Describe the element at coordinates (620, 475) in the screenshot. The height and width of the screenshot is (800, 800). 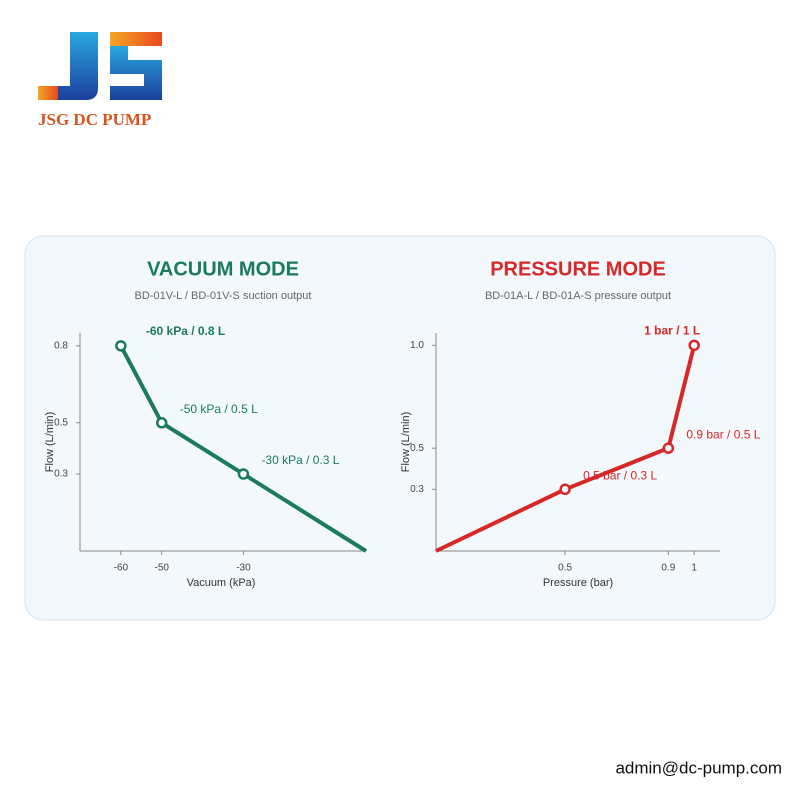
I see `data-label: 0.5 bar / 0.3 L` at that location.